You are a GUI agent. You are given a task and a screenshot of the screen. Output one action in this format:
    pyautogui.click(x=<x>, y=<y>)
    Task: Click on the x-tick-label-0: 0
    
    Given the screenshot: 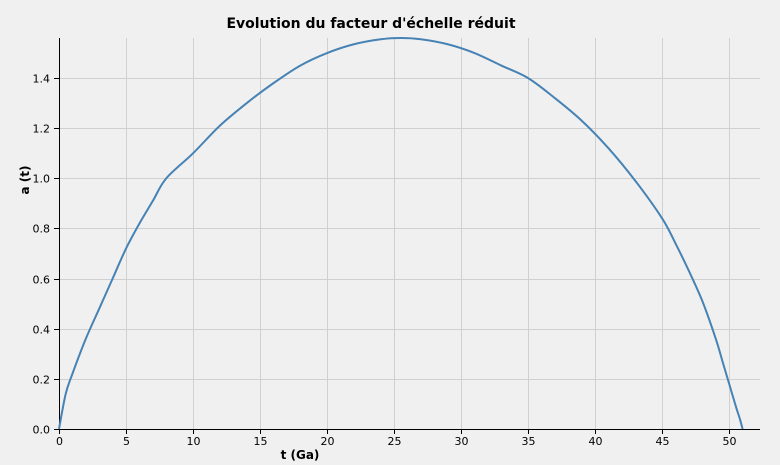 What is the action you would take?
    pyautogui.click(x=59, y=441)
    